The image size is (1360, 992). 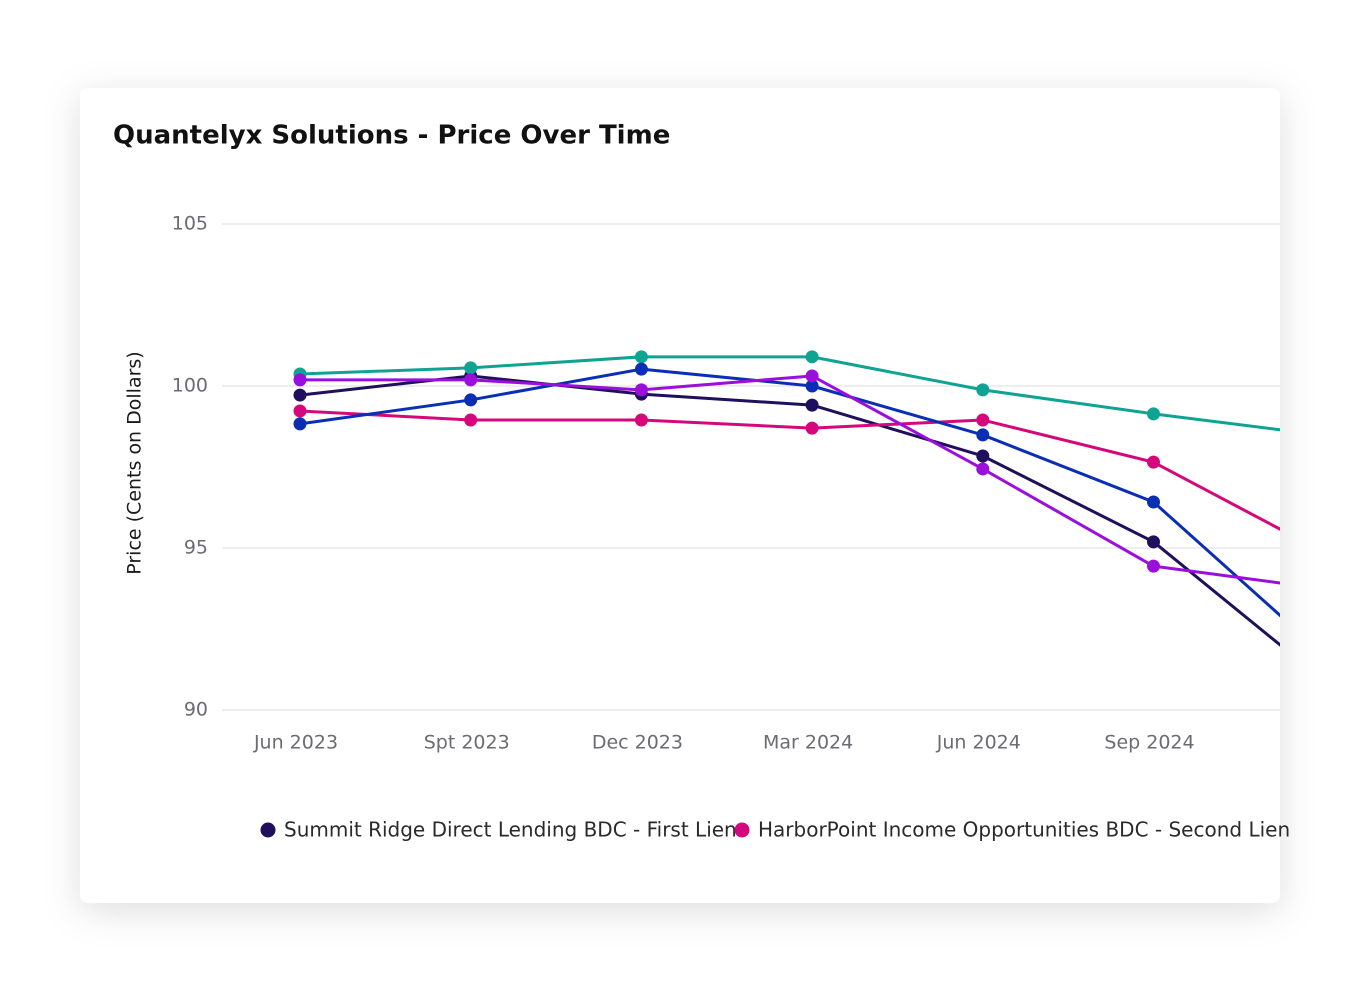 I want to click on x-tick-label: Mar 2024, so click(x=808, y=743).